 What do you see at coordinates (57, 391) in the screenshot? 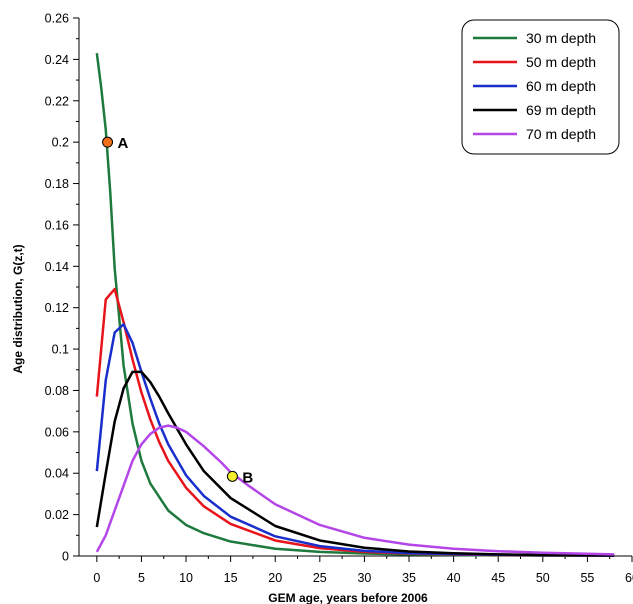
I see `y-tick-label: 0.08` at bounding box center [57, 391].